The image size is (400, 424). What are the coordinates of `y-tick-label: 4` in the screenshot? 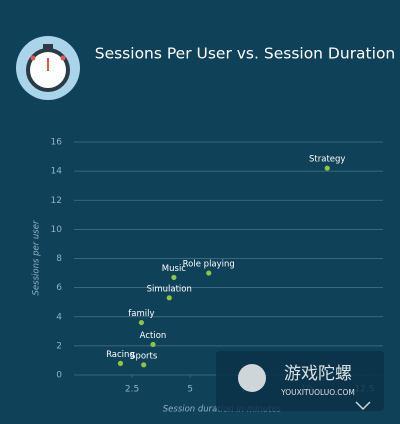 It's located at (59, 317).